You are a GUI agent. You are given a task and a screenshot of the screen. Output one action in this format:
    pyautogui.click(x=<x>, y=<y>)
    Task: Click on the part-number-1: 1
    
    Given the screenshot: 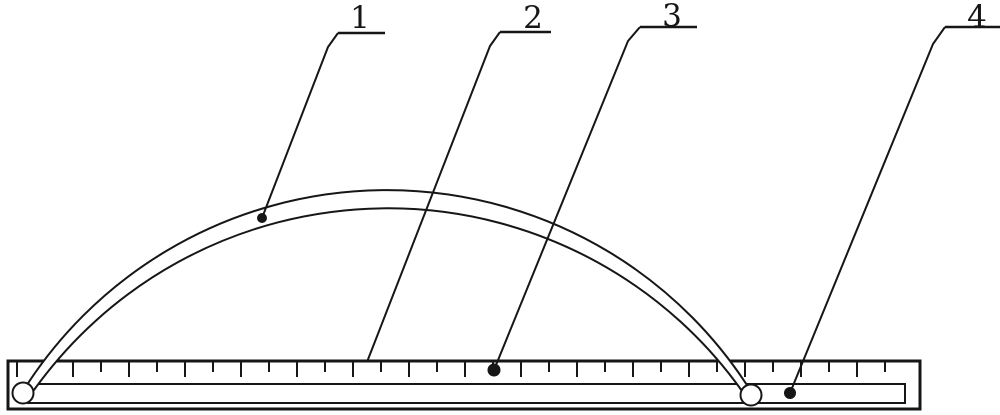 What is the action you would take?
    pyautogui.click(x=360, y=18)
    